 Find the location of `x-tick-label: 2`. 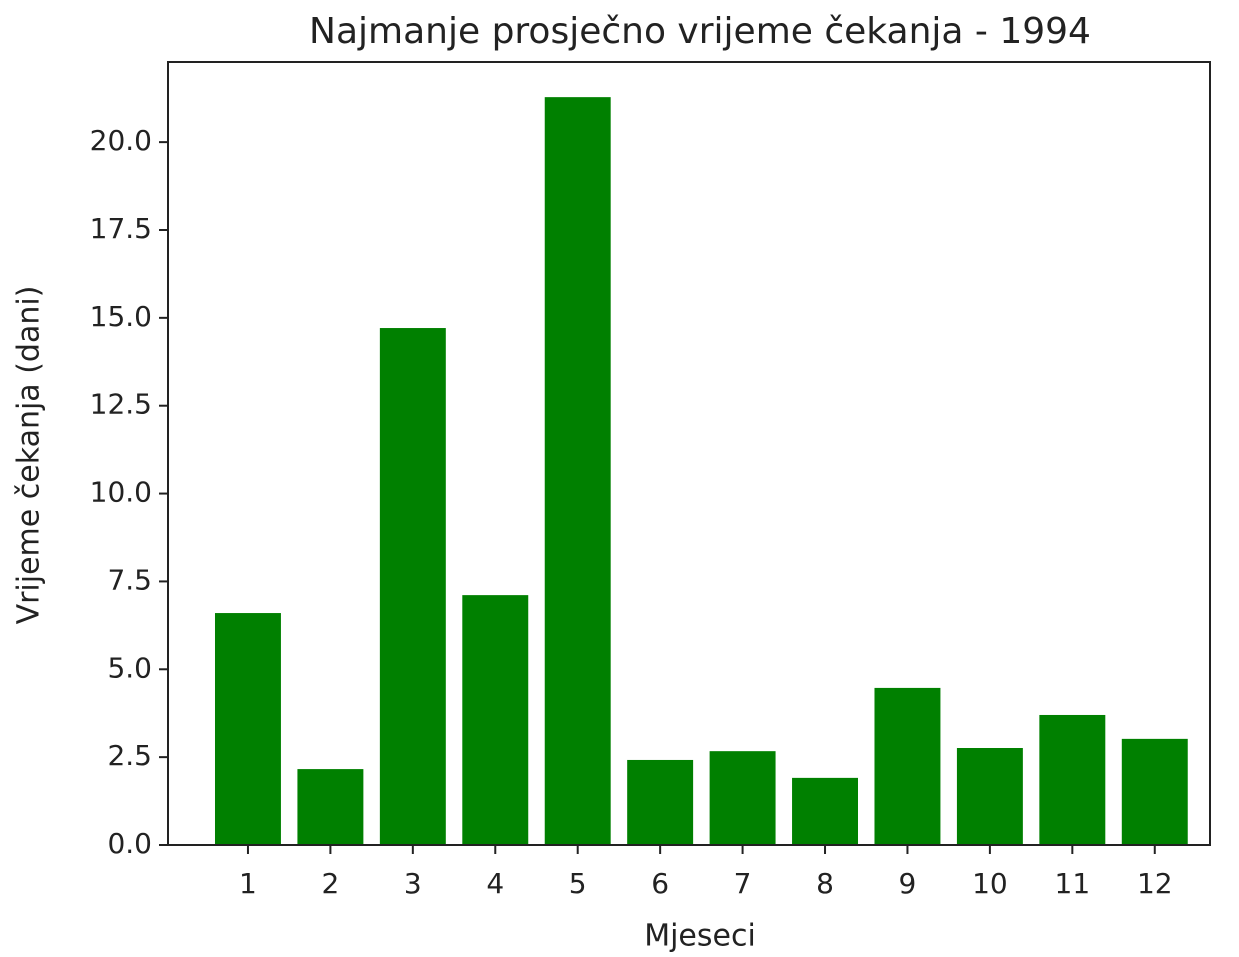

x-tick-label: 2 is located at coordinates (330, 883).